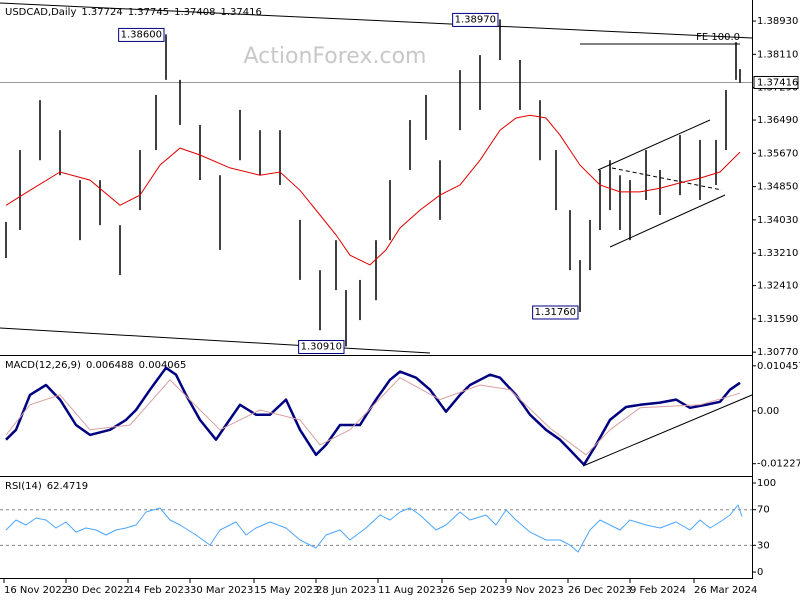 This screenshot has width=800, height=600. Describe the element at coordinates (98, 590) in the screenshot. I see `x-tick-label: 30 Dec 2022` at that location.